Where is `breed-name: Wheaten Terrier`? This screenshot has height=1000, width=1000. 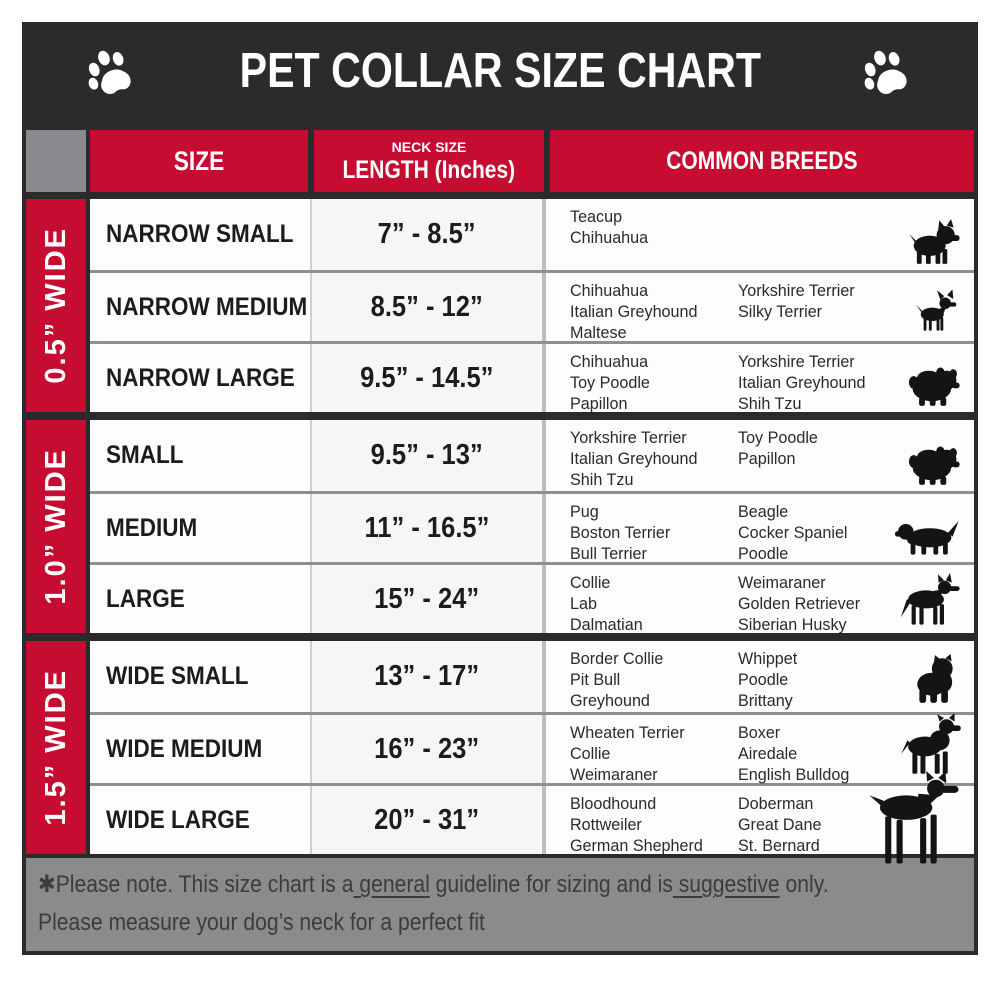 breed-name: Wheaten Terrier is located at coordinates (627, 732).